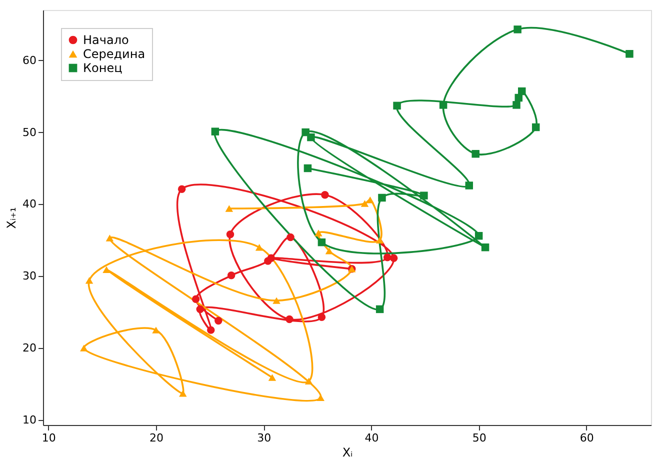  What do you see at coordinates (11, 218) in the screenshot?
I see `y-axis-title: Xᵢ₊₁` at bounding box center [11, 218].